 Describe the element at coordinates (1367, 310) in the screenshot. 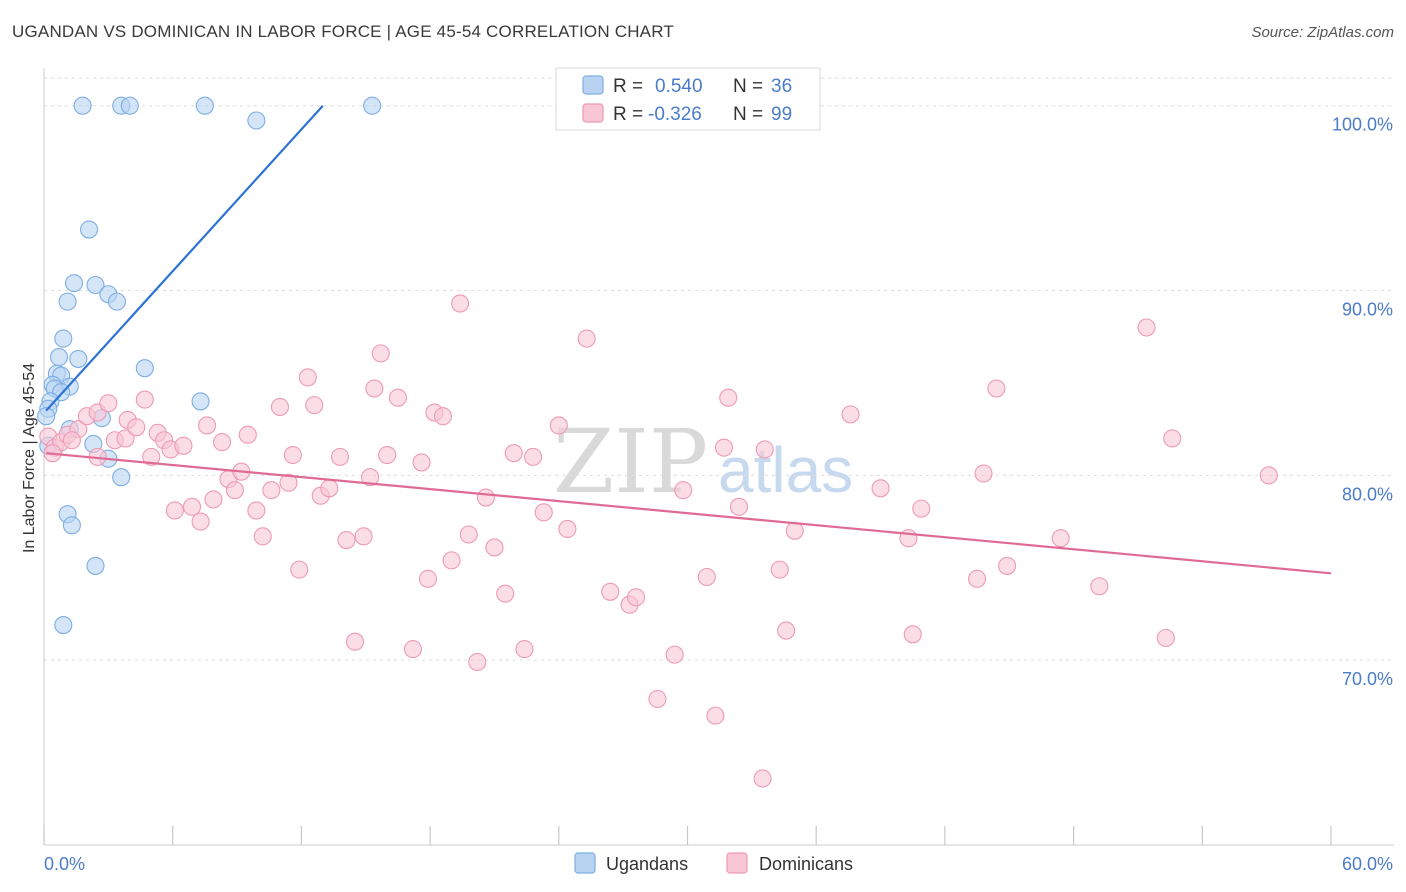

I see `y-tick-label: 90.0%` at that location.